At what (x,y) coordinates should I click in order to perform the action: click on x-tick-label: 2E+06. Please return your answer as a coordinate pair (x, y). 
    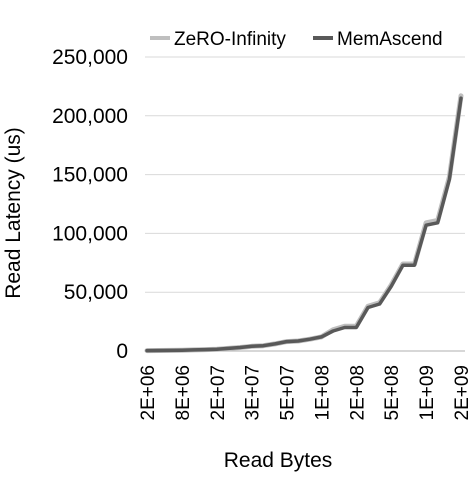
    Looking at the image, I should click on (148, 392).